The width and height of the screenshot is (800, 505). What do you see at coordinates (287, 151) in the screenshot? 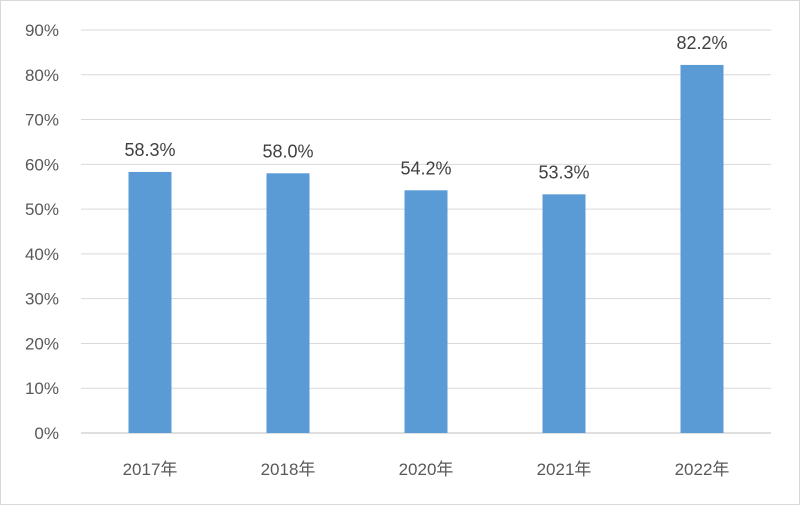
I see `data-label: 58.0%` at bounding box center [287, 151].